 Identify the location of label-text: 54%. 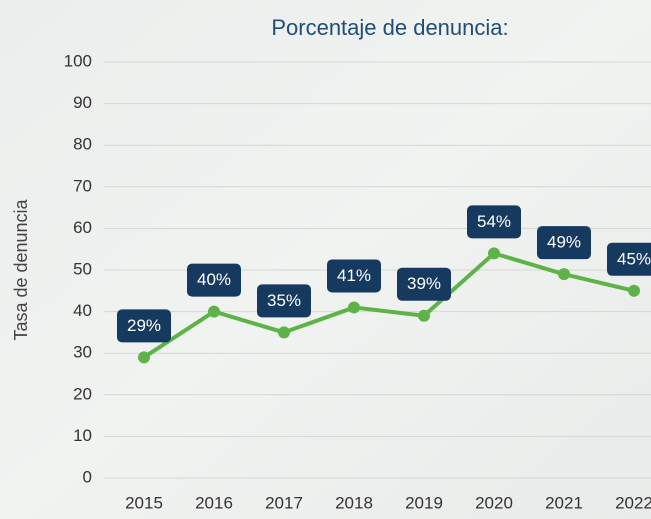
(494, 221).